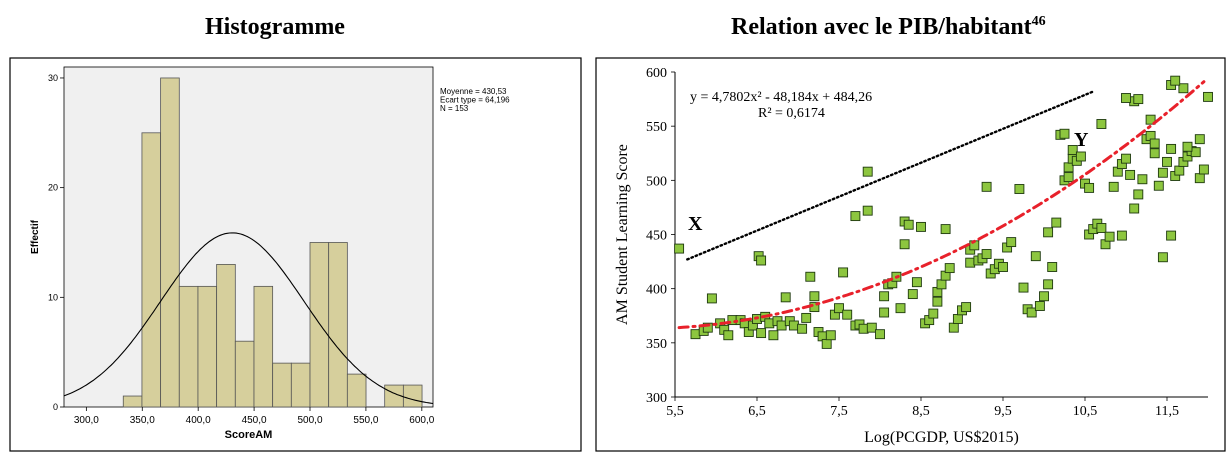  What do you see at coordinates (1081, 140) in the screenshot?
I see `point-label-y: Y` at bounding box center [1081, 140].